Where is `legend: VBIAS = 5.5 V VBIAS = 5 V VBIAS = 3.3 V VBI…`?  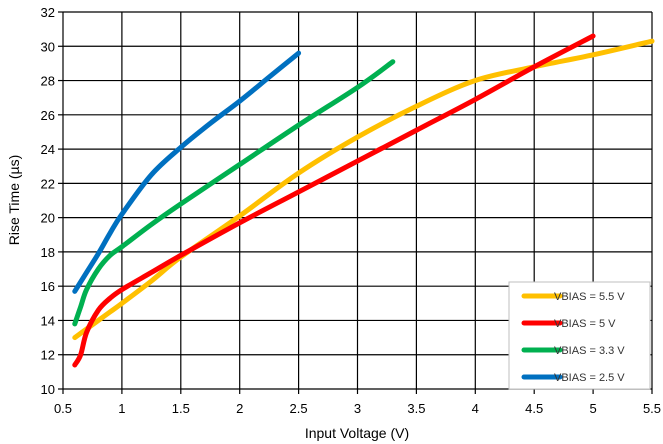
legend: VBIAS = 5.5 V VBIAS = 5 V VBIAS = 3.3 V VBI… is located at coordinates (579, 335).